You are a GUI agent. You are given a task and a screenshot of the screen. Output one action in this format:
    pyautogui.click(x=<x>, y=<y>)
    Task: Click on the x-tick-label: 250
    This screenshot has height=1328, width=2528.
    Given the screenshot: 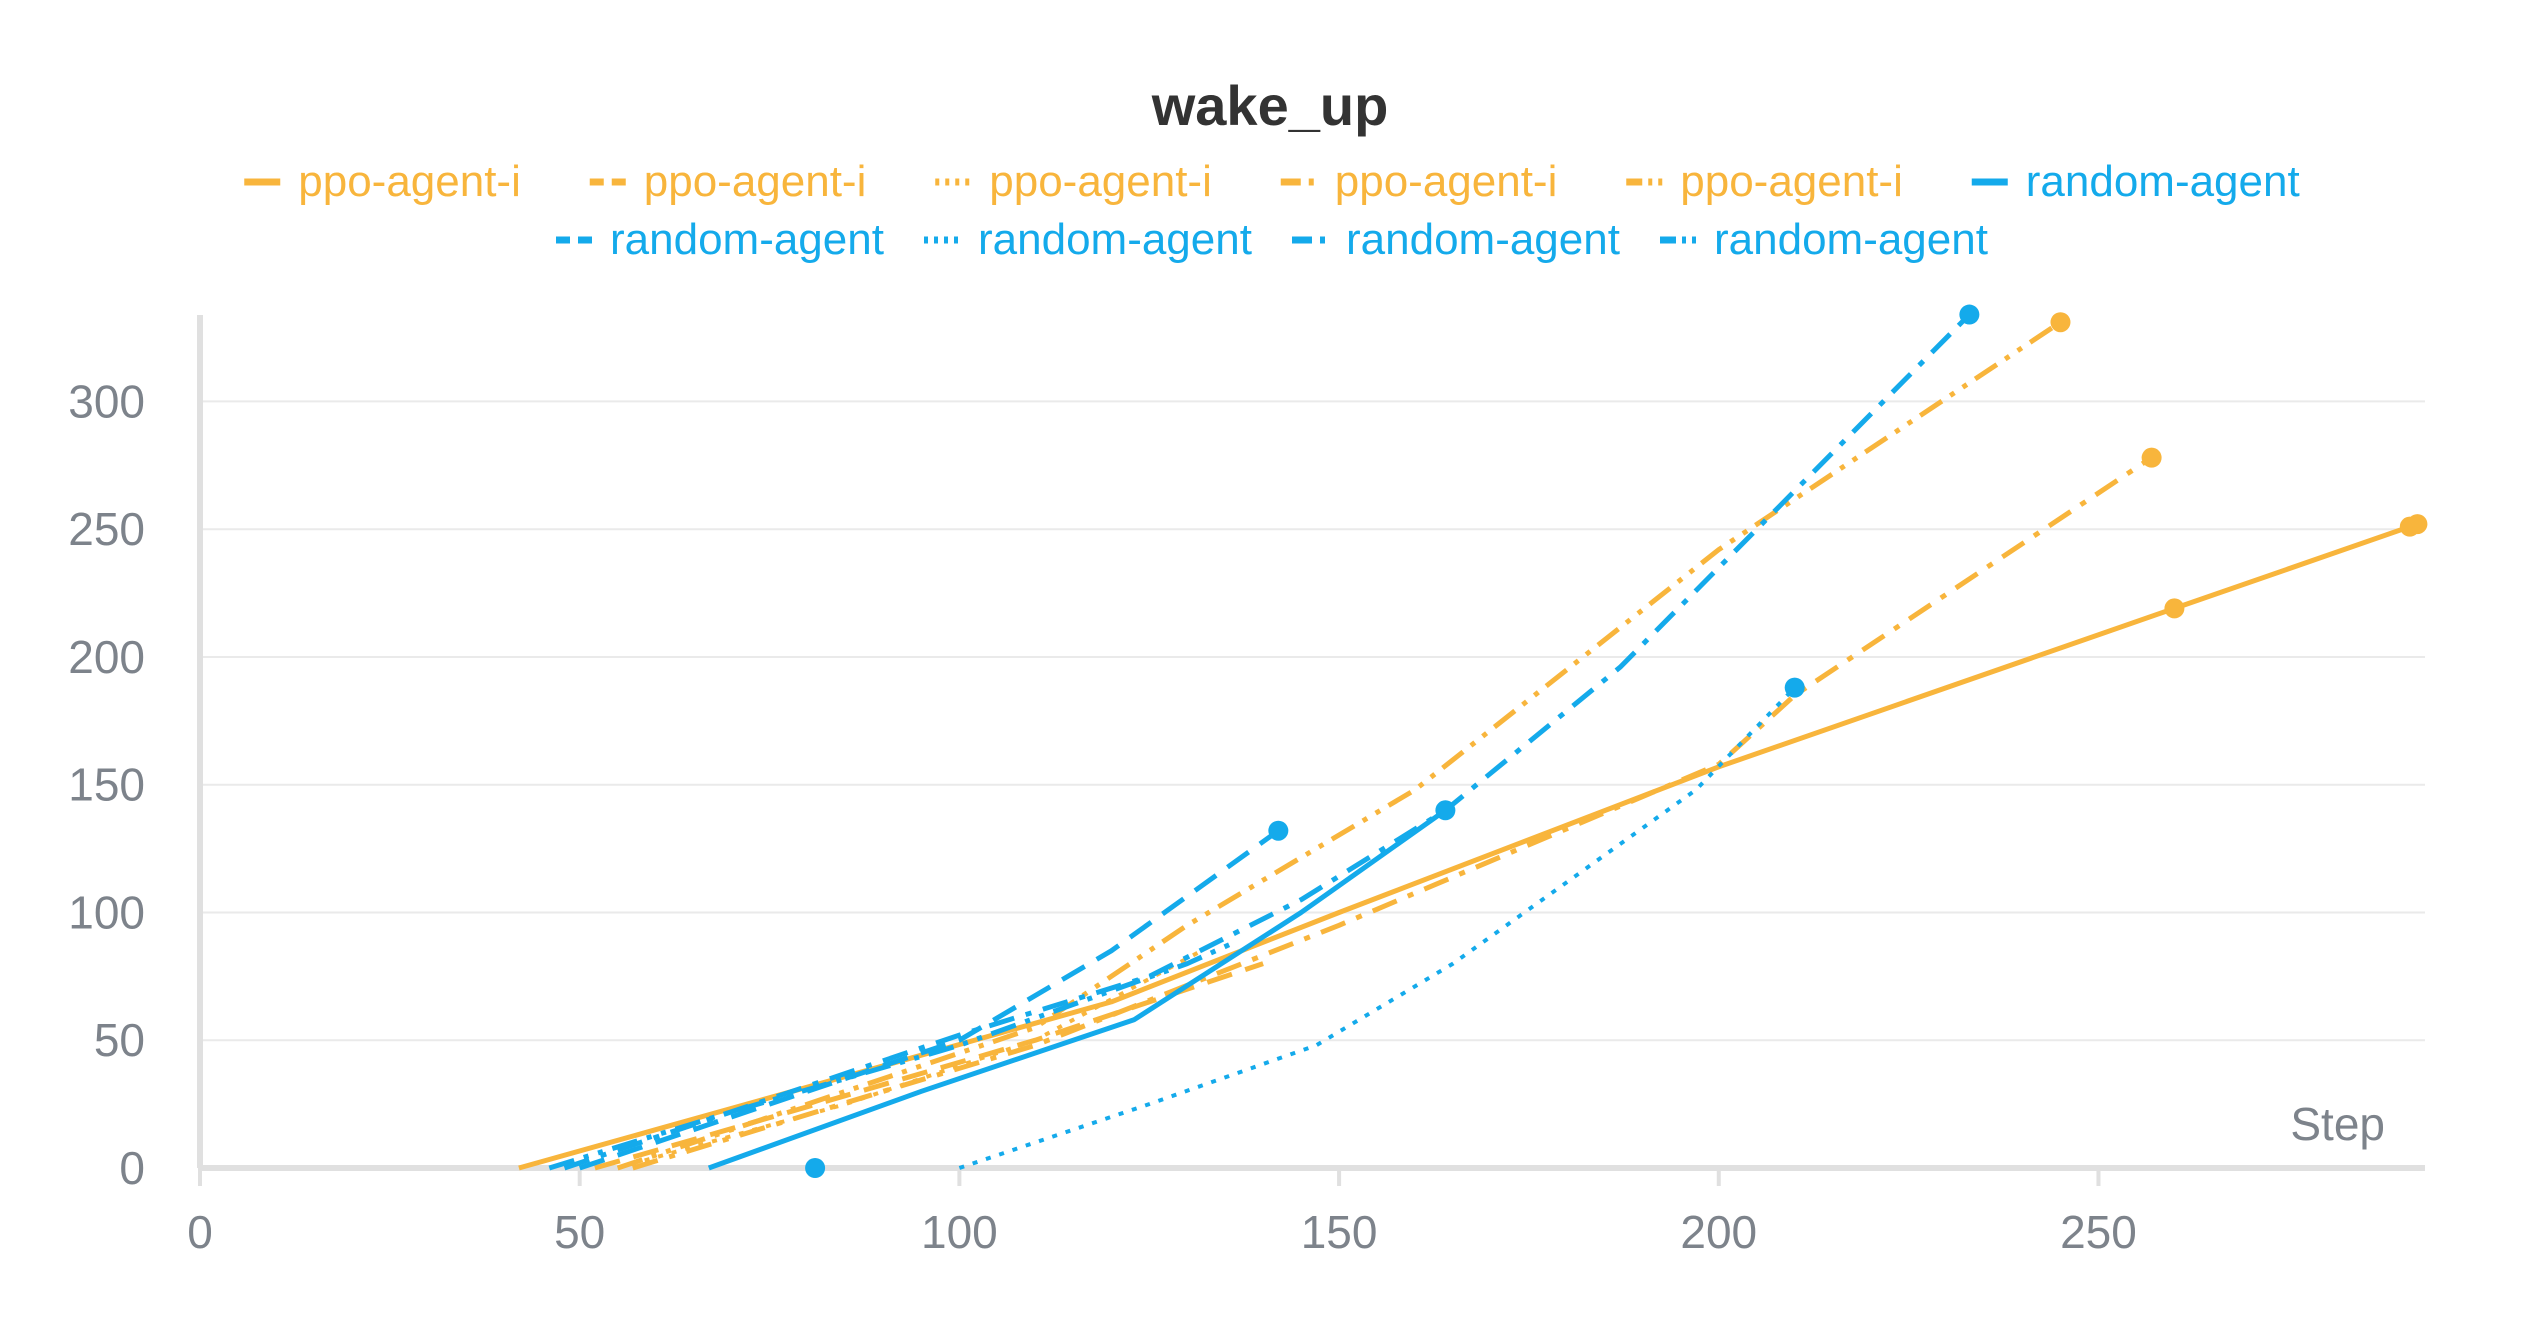 What is the action you would take?
    pyautogui.click(x=2098, y=1232)
    